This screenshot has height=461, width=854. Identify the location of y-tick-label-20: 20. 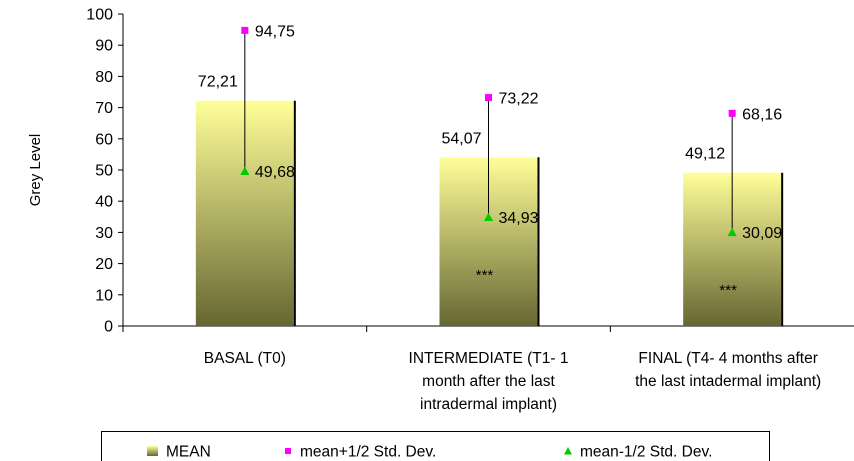
(104, 264).